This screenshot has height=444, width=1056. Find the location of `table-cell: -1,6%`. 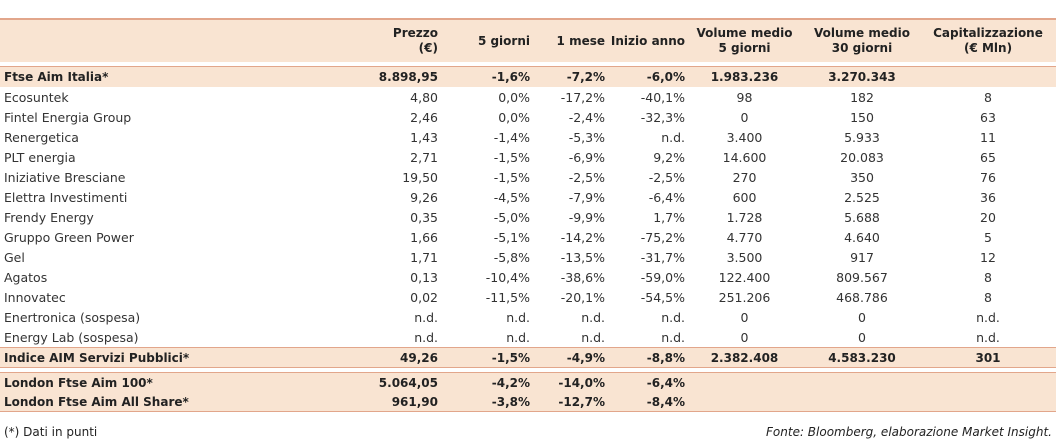

table-cell: -1,6% is located at coordinates (510, 77).